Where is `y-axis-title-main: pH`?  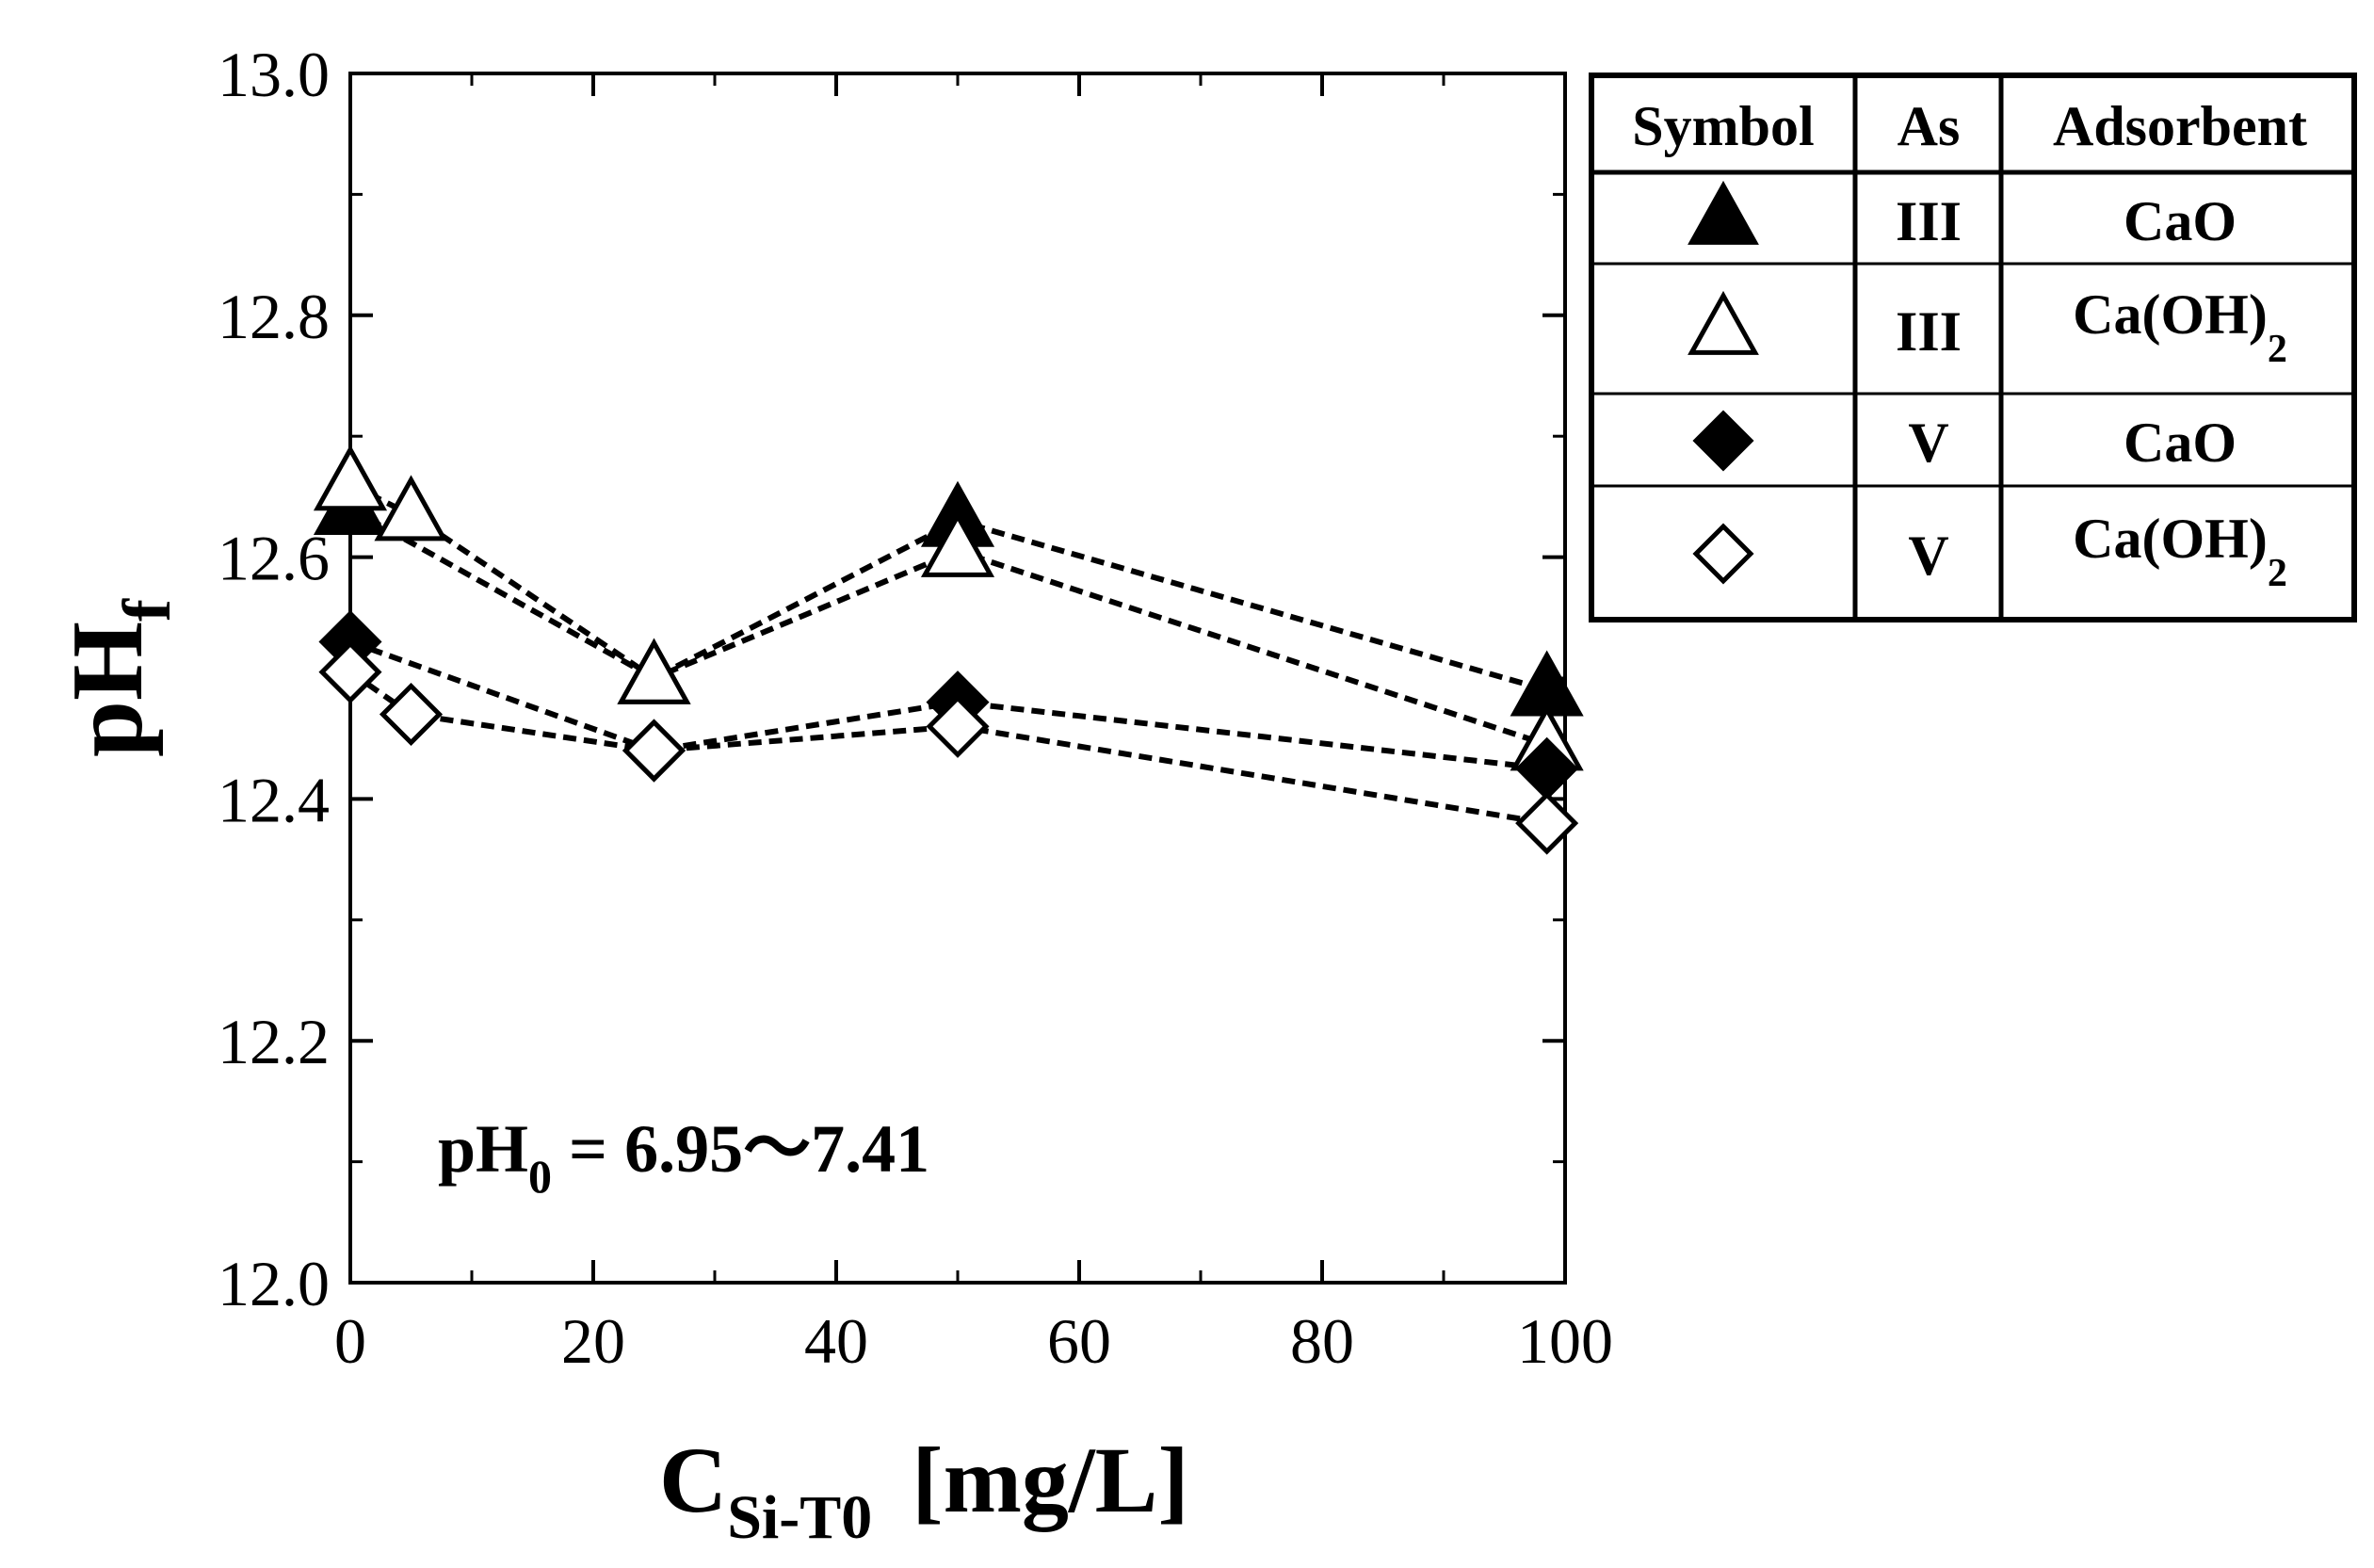
y-axis-title-main: pH is located at coordinates (108, 689).